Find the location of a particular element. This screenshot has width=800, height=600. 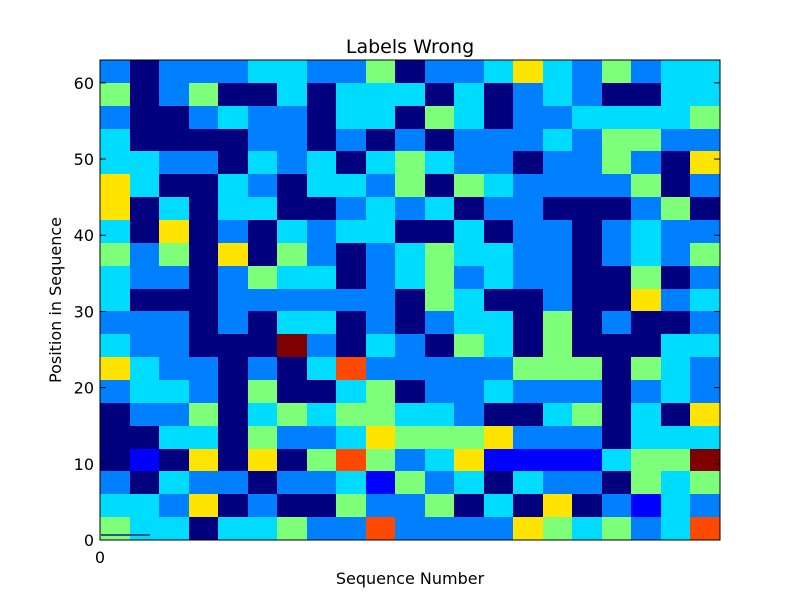

y-tick-label: 40 is located at coordinates (84, 235).